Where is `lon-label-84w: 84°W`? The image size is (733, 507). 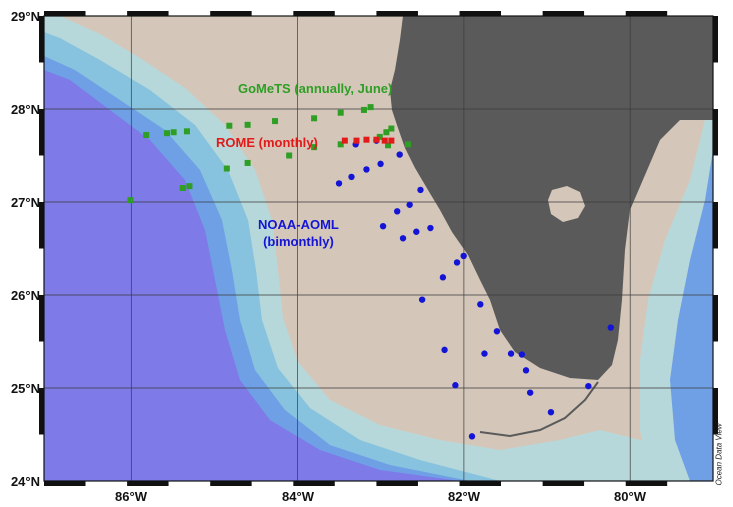 lon-label-84w: 84°W is located at coordinates (298, 496).